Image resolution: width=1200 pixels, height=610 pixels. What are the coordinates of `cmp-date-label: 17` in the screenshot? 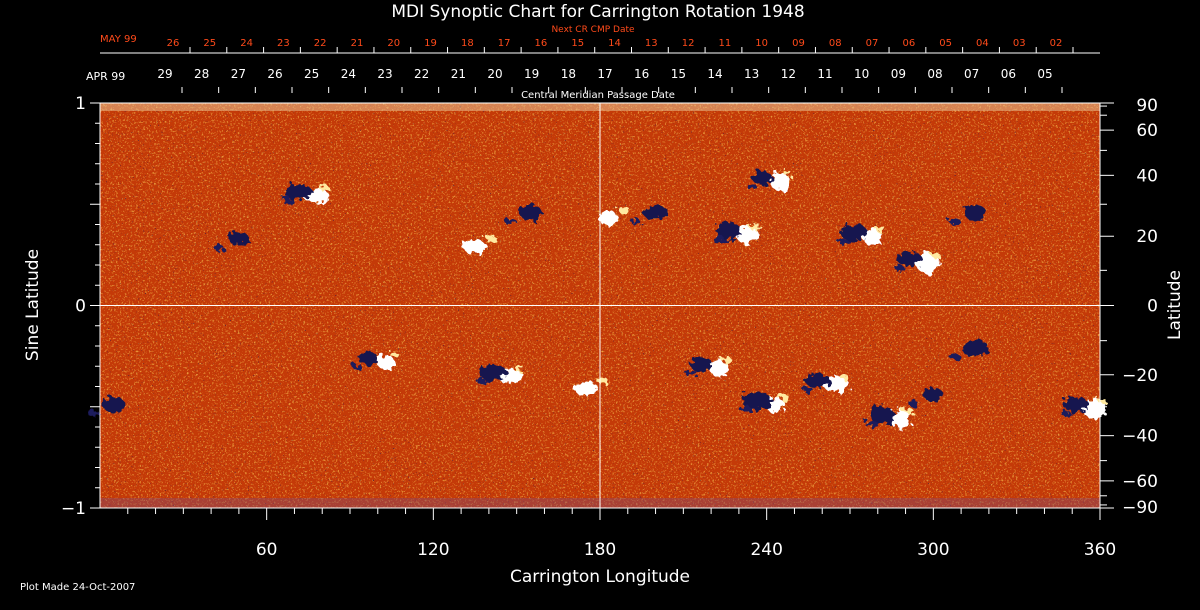 It's located at (604, 74).